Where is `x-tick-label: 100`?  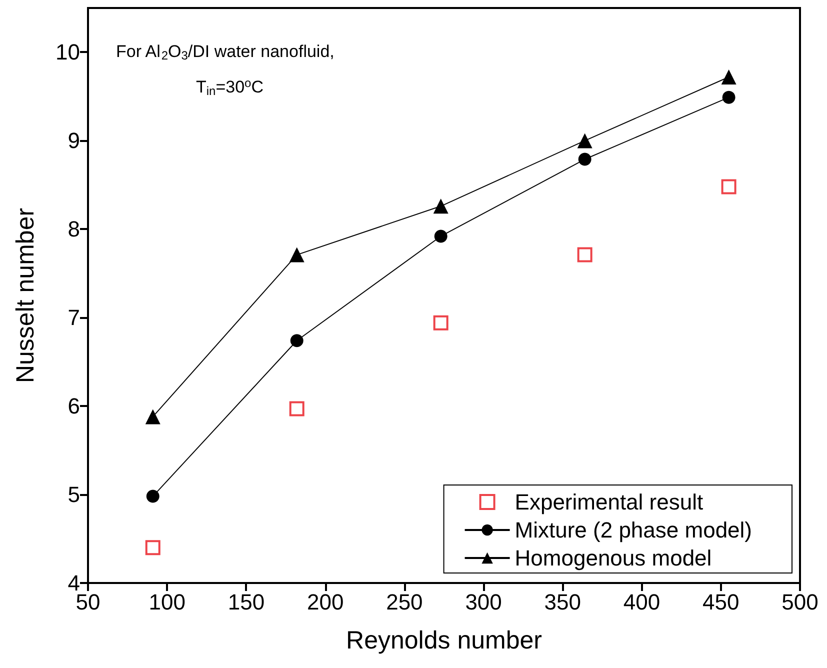
x-tick-label: 100 is located at coordinates (167, 602).